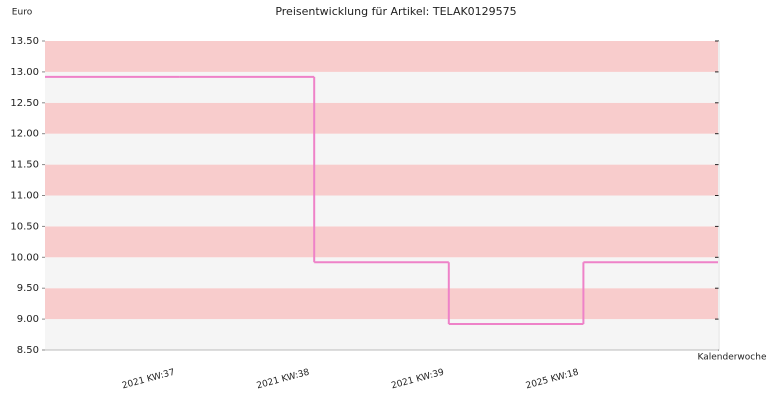  Describe the element at coordinates (148, 380) in the screenshot. I see `x-tick-label: 2021 KW:37` at that location.